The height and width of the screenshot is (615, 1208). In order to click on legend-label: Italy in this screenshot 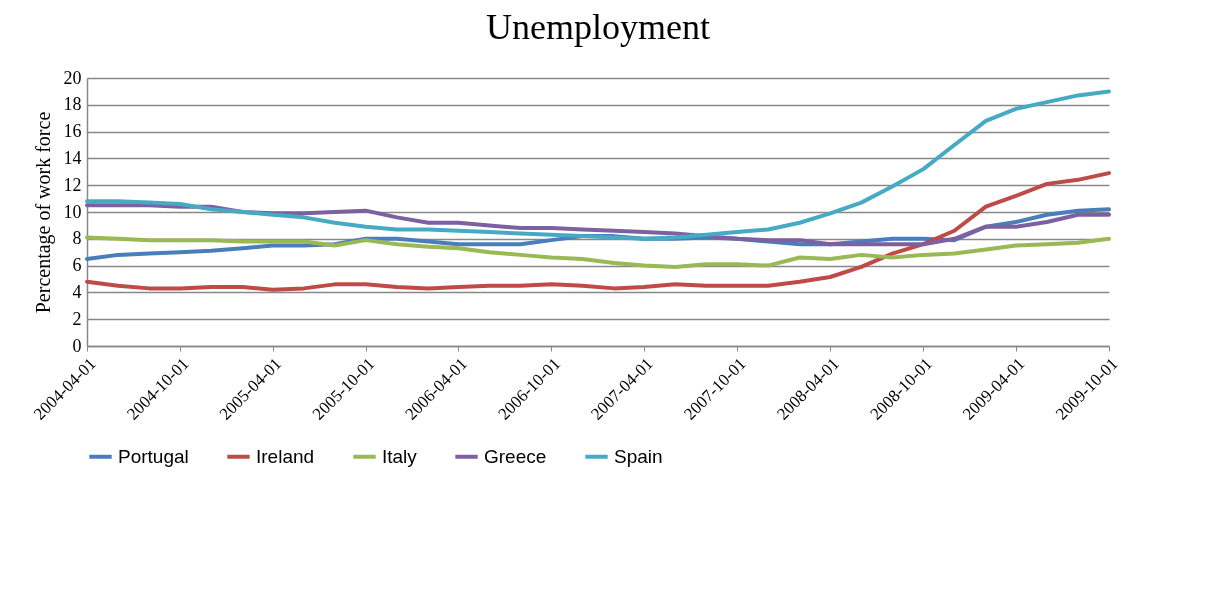, I will do `click(400, 456)`.